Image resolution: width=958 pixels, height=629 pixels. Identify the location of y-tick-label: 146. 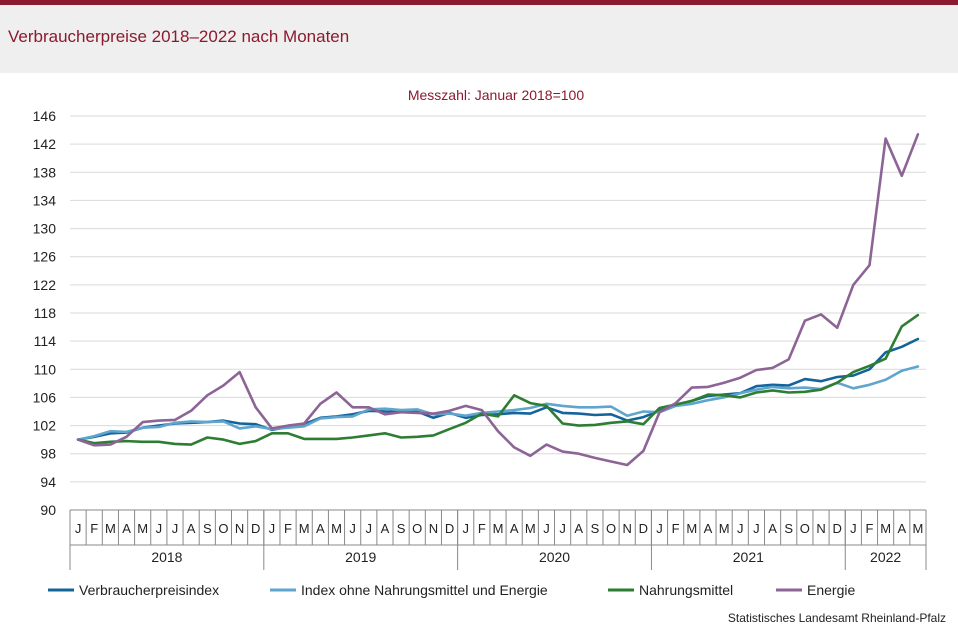
(45, 116).